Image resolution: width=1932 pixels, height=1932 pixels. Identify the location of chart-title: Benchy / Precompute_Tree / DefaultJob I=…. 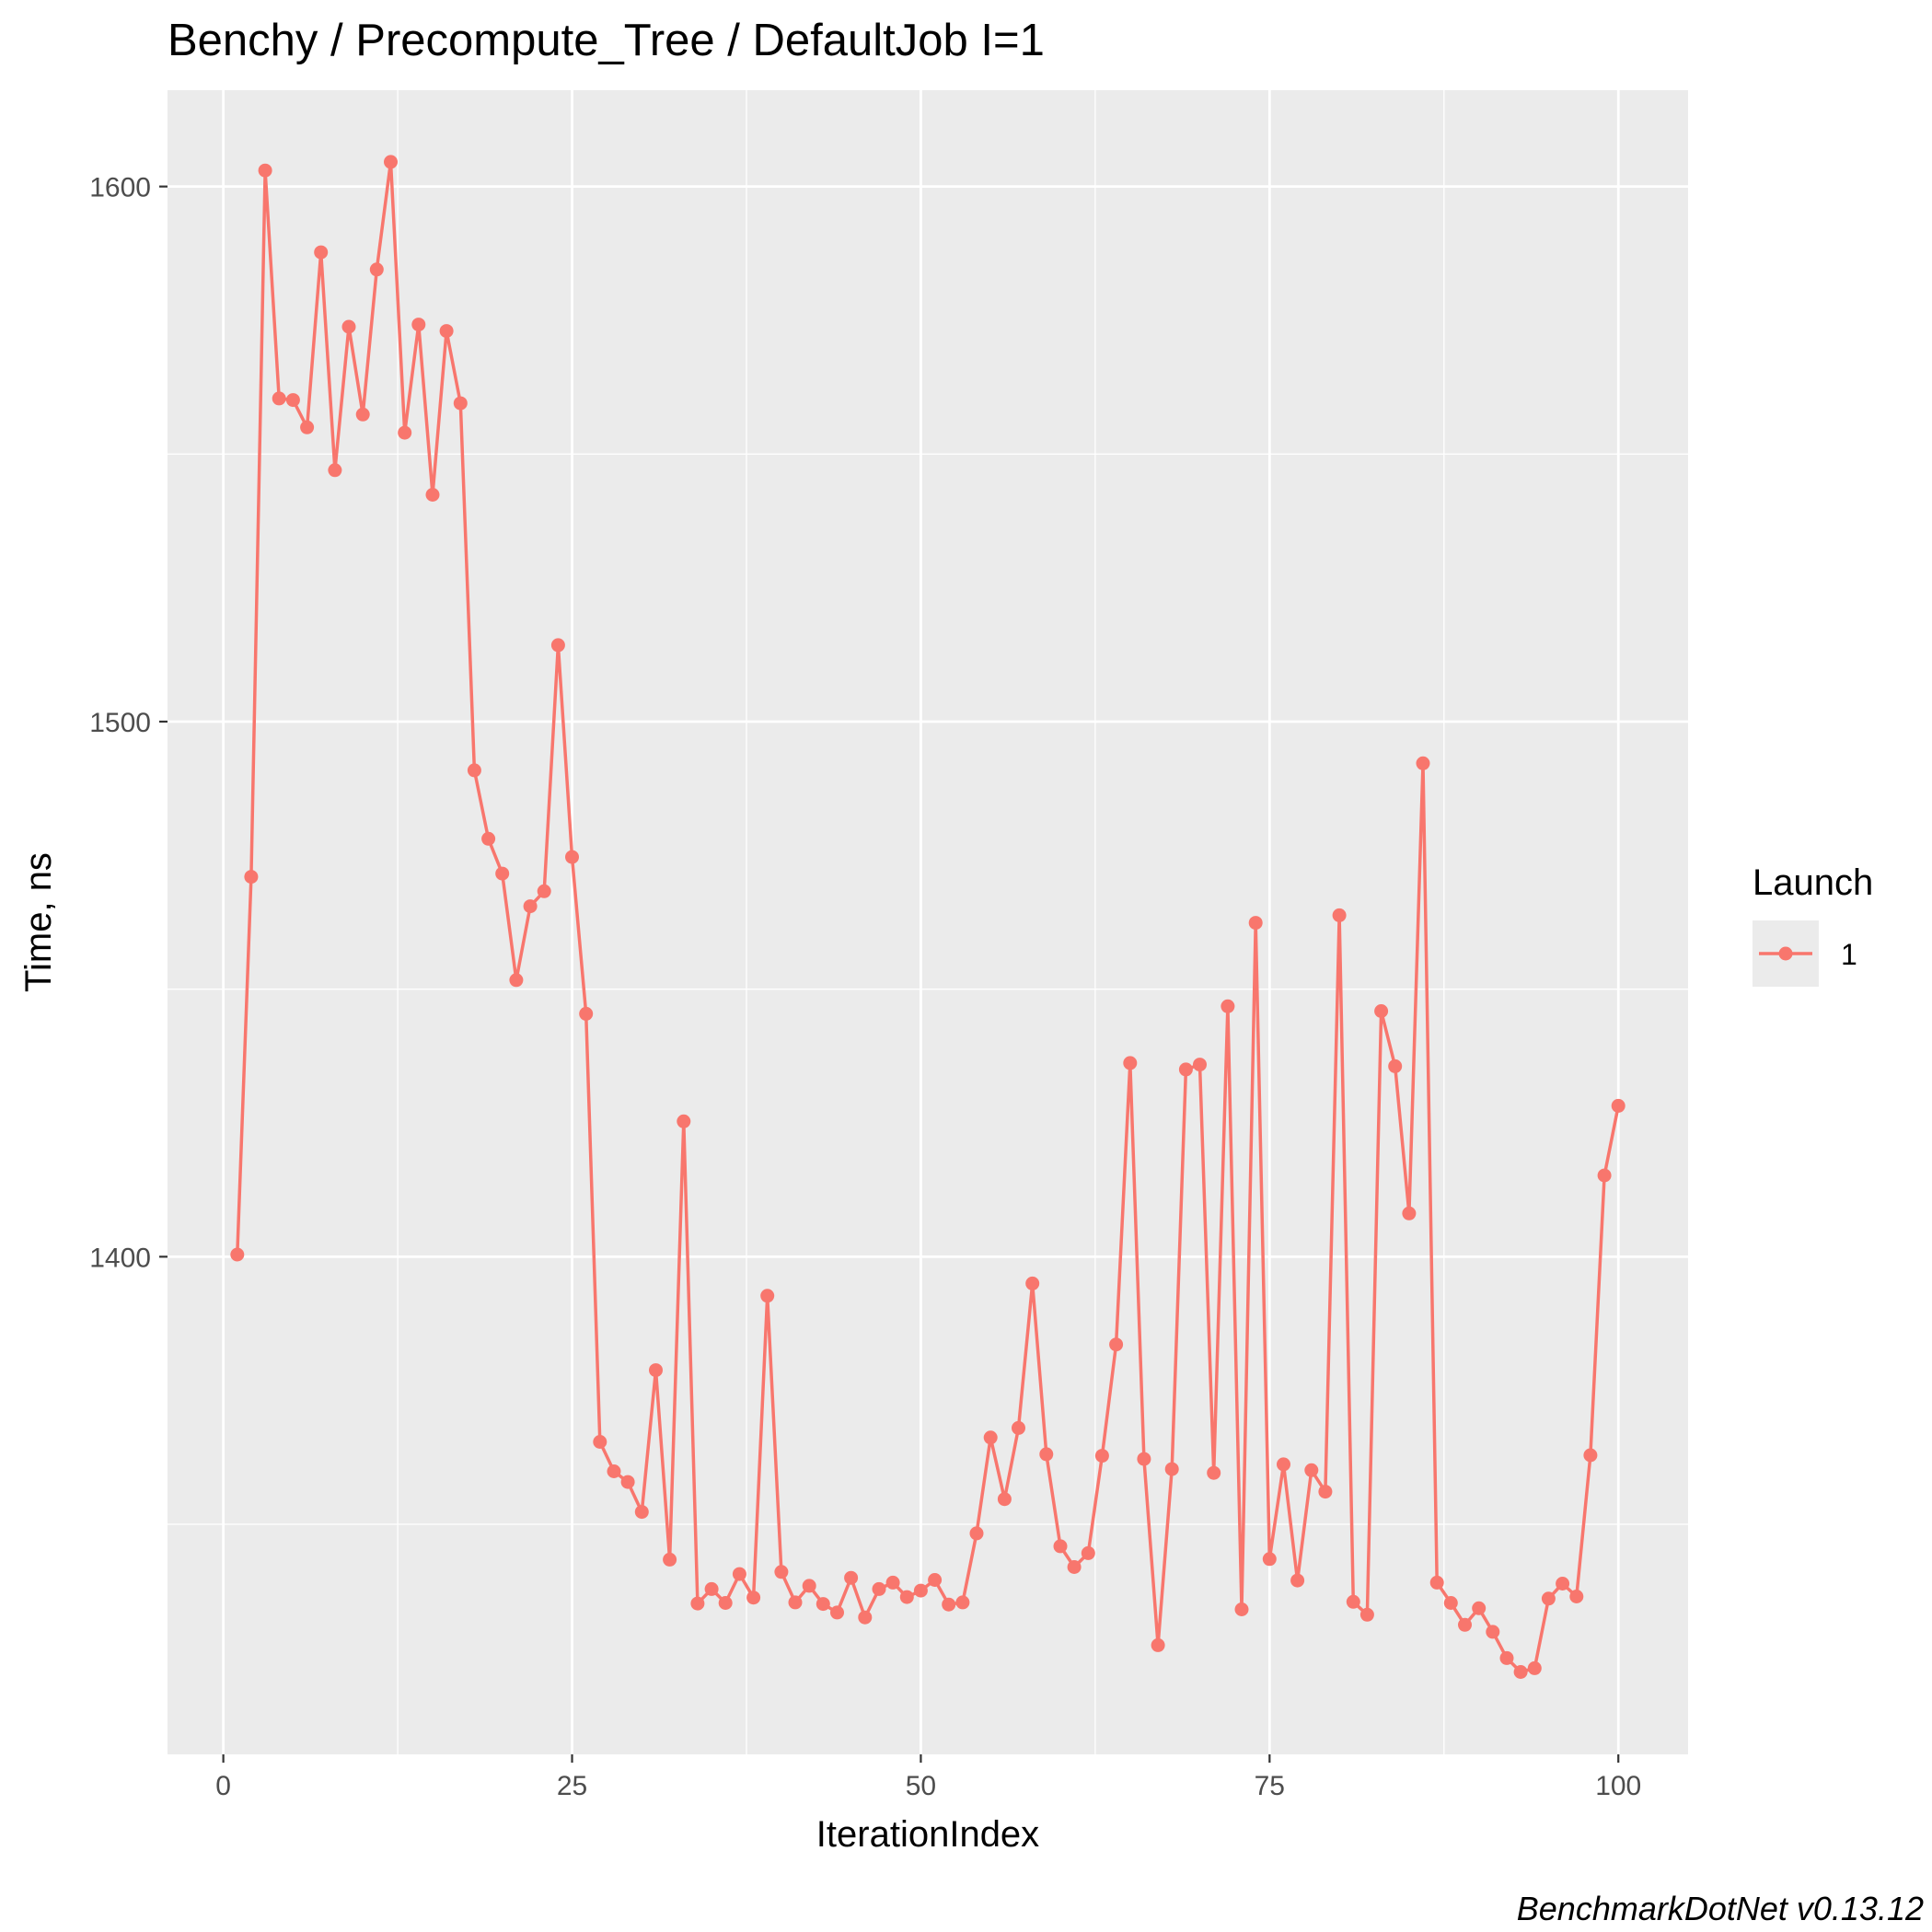
(607, 40).